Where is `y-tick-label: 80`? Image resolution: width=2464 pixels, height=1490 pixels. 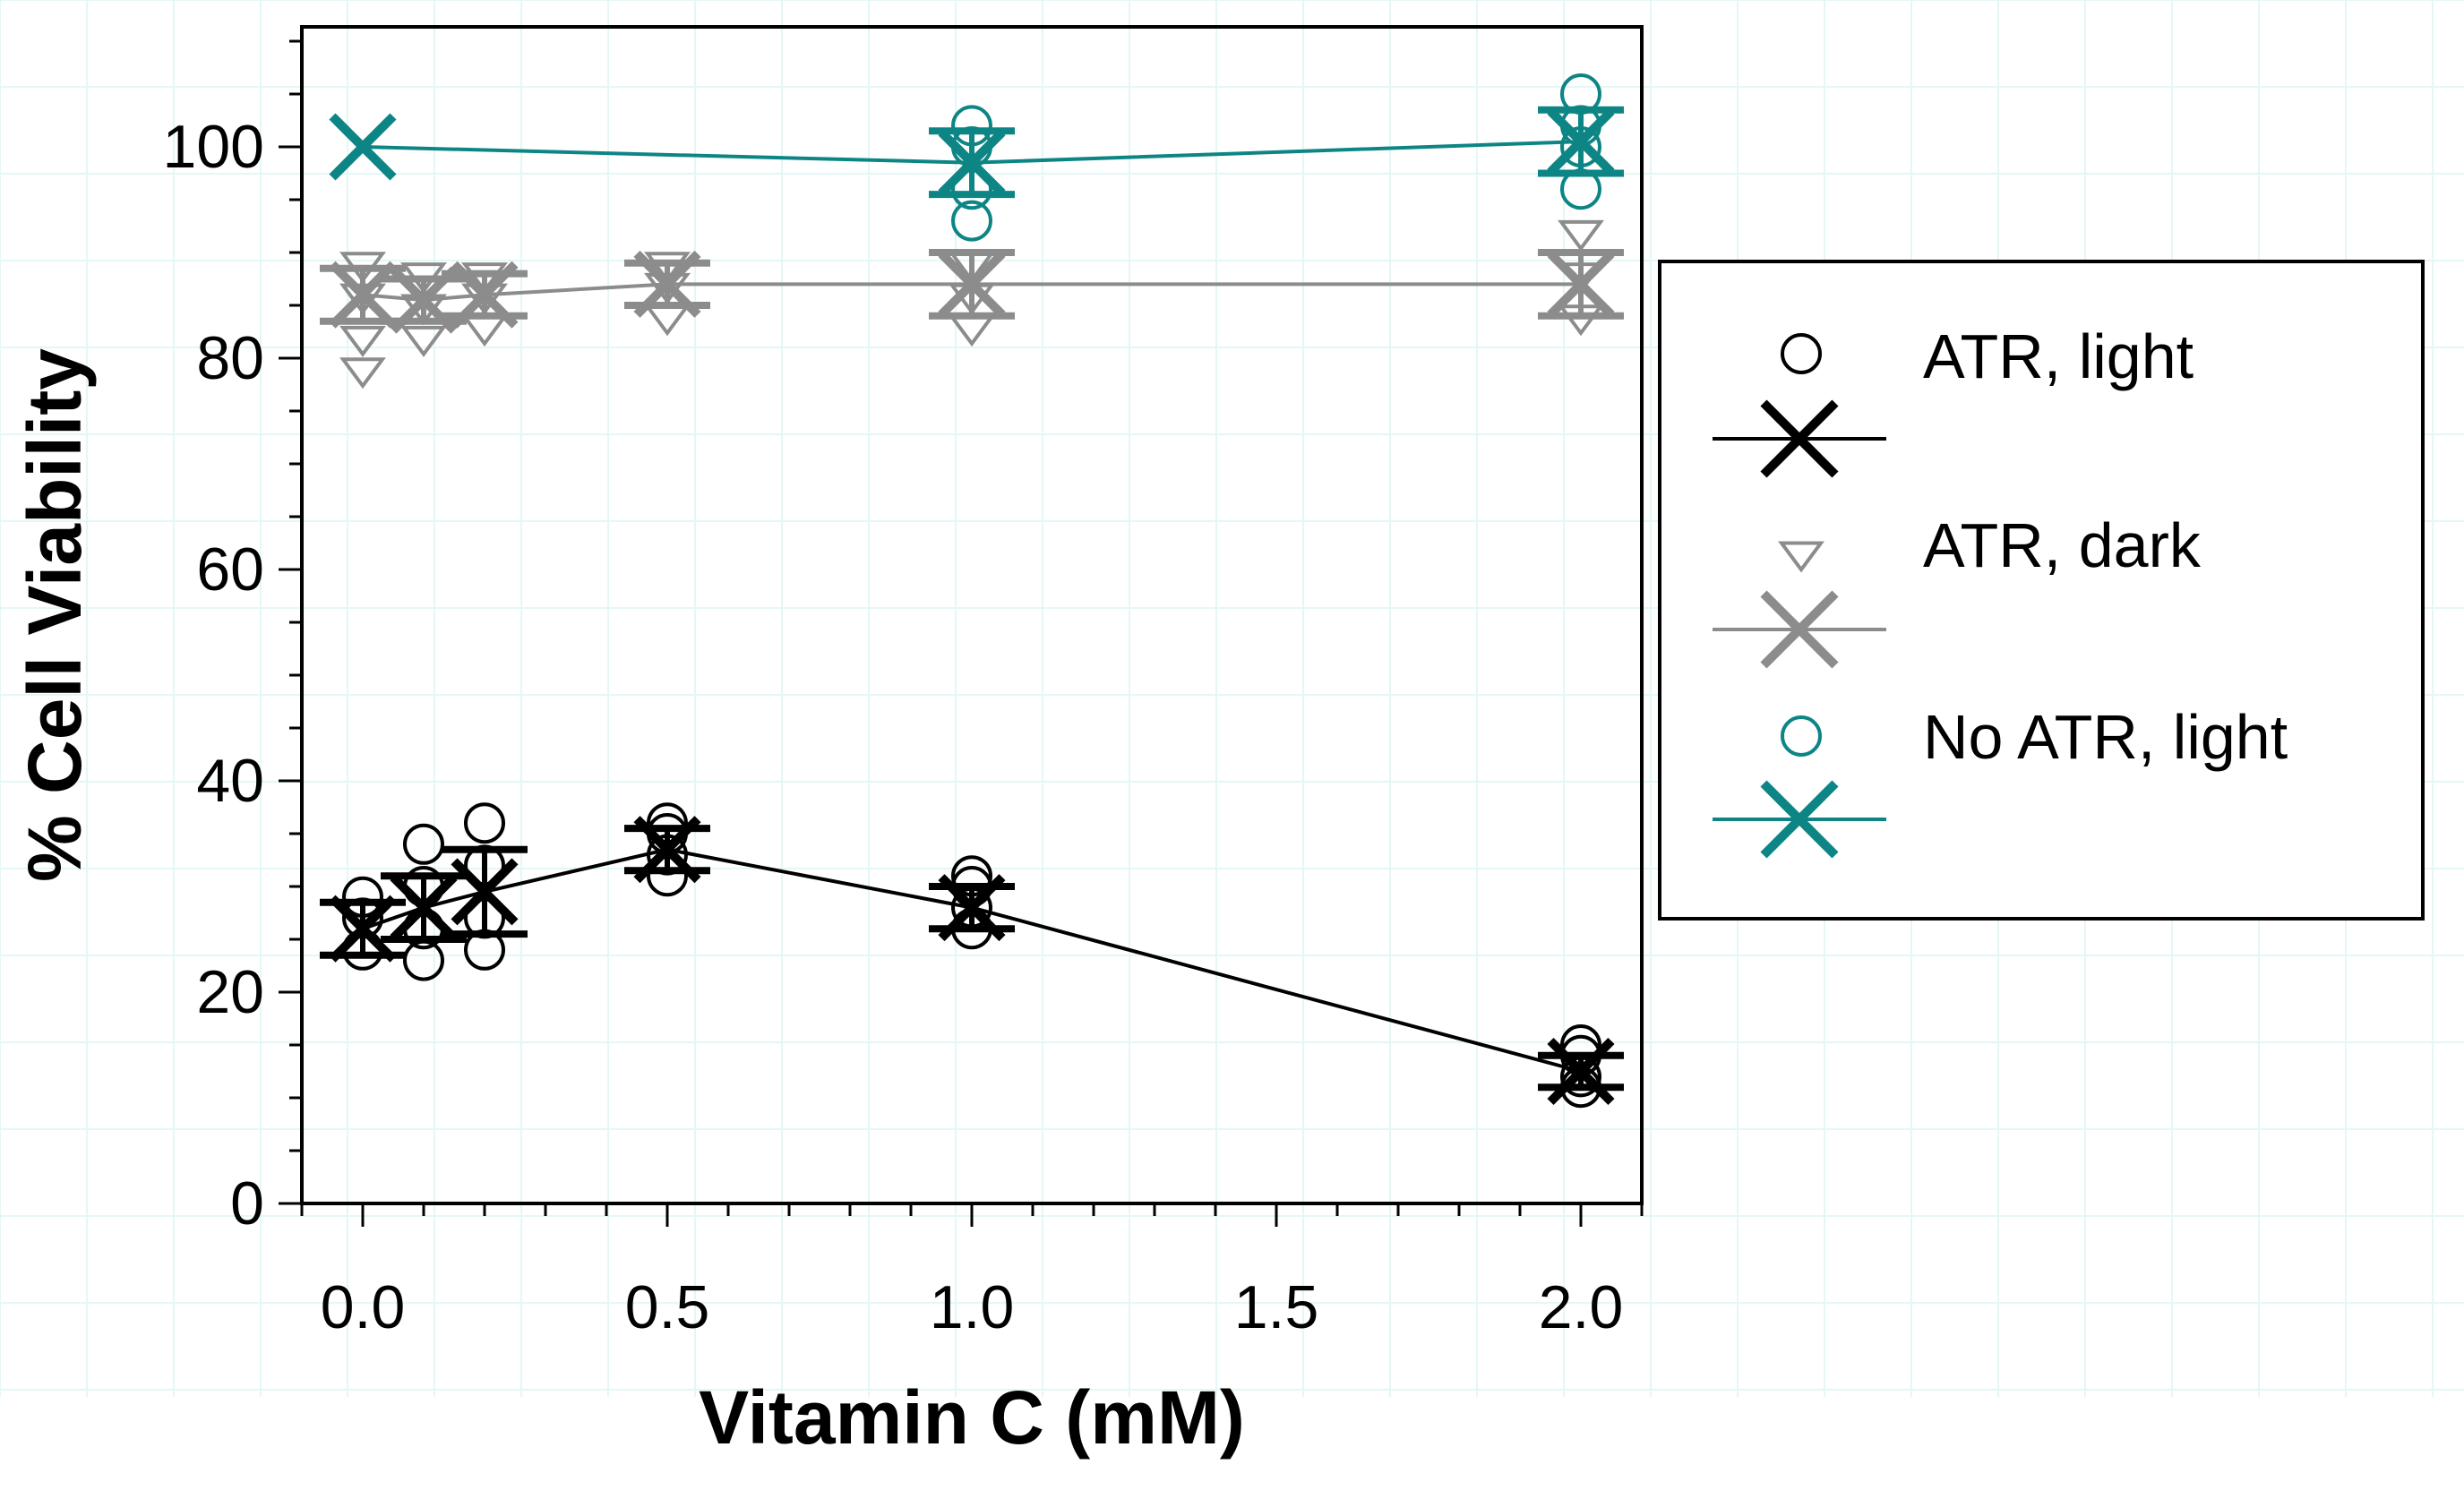
y-tick-label: 80 is located at coordinates (230, 358).